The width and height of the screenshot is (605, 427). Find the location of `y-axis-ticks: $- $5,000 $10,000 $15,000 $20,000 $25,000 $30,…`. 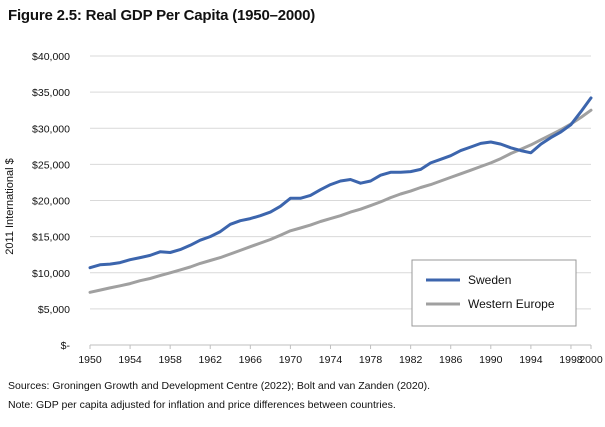

y-axis-ticks: $- $5,000 $10,000 $15,000 $20,000 $25,000 $30,… is located at coordinates (51, 201).